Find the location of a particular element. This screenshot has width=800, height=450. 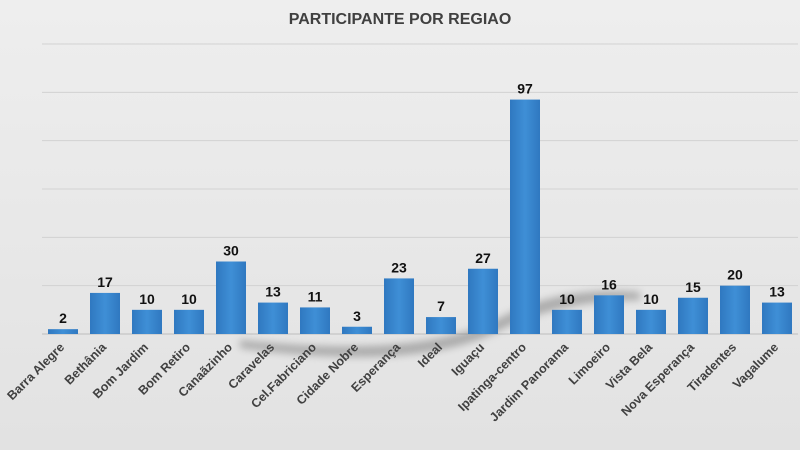

chart-title: PARTICIPANTE POR REGIAO is located at coordinates (400, 19).